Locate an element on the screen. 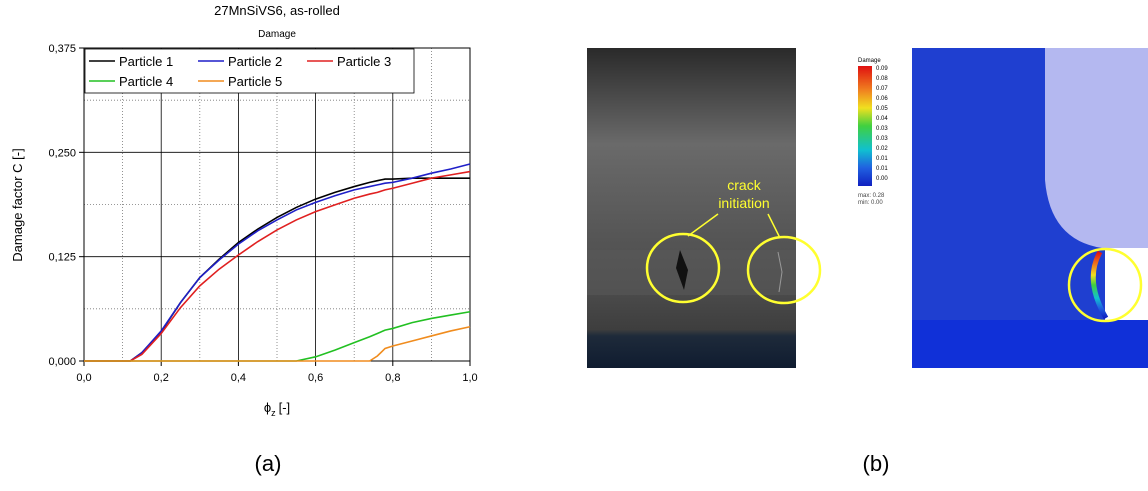 This screenshot has height=491, width=1148. panel-label: (a) is located at coordinates (268, 463).